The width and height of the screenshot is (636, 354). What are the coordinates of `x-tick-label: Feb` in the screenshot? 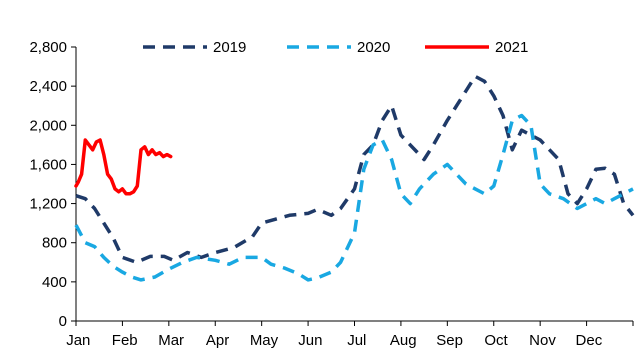 It's located at (125, 340).